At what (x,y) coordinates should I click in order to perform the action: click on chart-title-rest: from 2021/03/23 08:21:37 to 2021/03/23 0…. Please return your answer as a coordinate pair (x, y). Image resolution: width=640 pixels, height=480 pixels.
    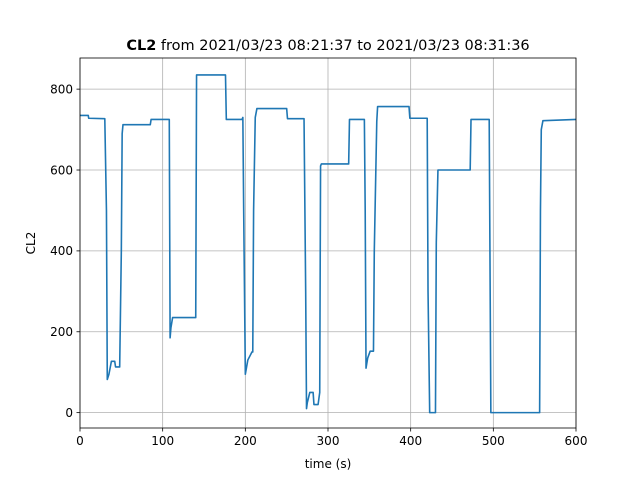
    Looking at the image, I should click on (342, 46).